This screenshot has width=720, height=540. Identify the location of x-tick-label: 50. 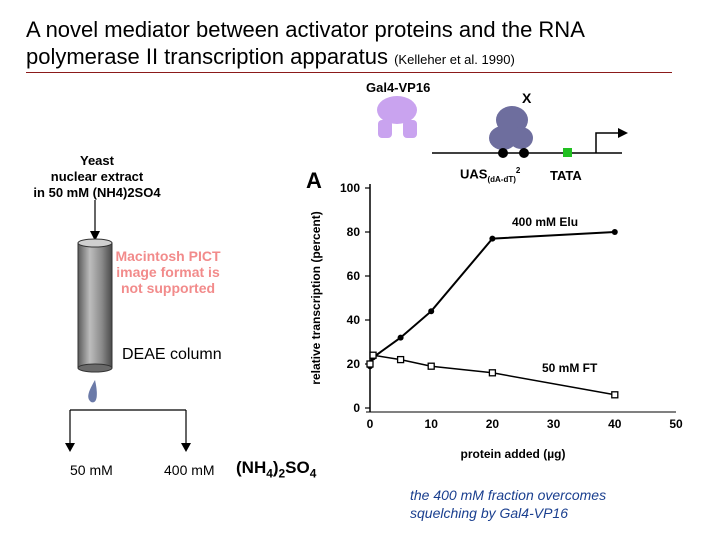
(676, 424).